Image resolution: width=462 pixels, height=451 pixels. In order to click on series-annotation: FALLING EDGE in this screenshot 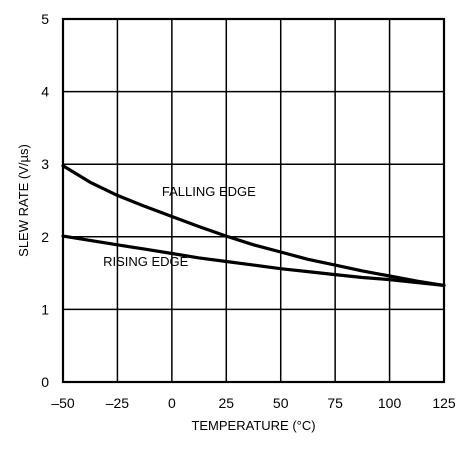, I will do `click(209, 191)`.